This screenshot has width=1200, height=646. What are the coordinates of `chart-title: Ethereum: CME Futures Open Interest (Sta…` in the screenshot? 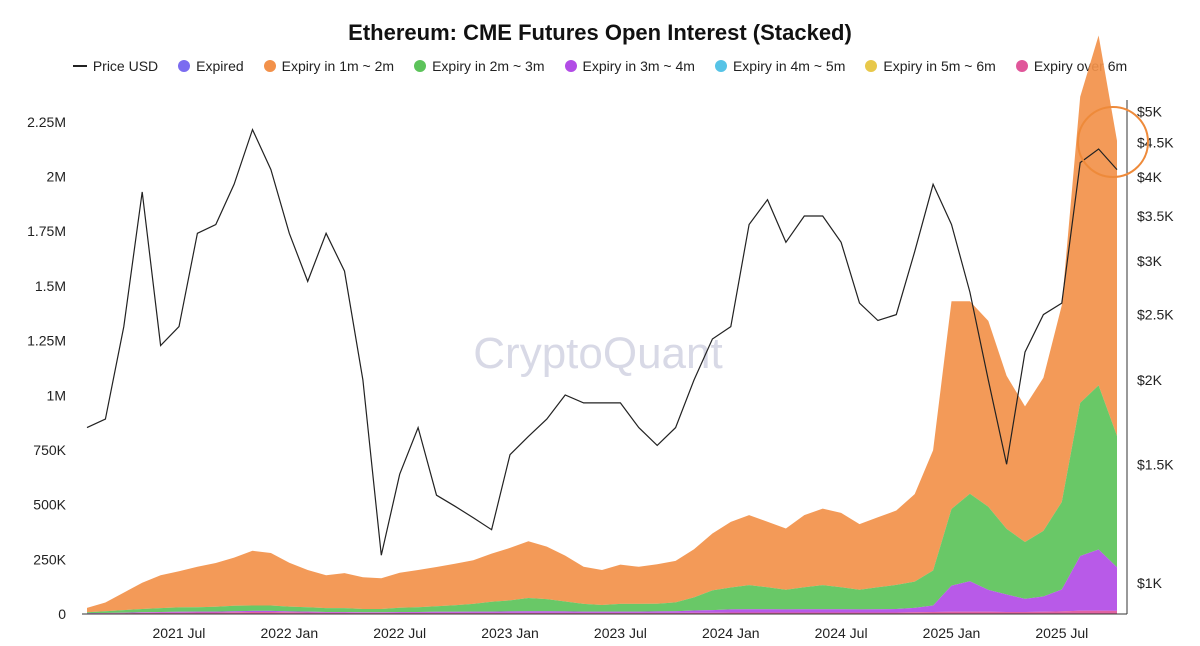 It's located at (600, 32).